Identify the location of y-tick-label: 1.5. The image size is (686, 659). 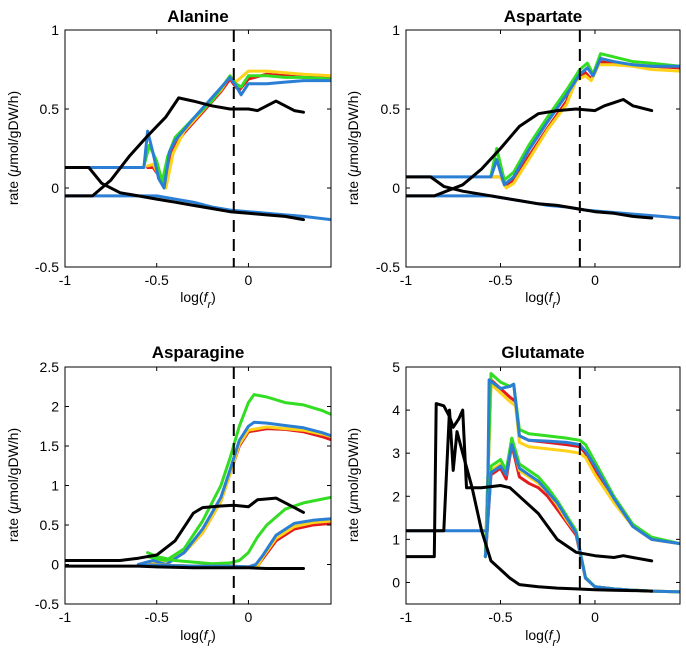
(50, 446).